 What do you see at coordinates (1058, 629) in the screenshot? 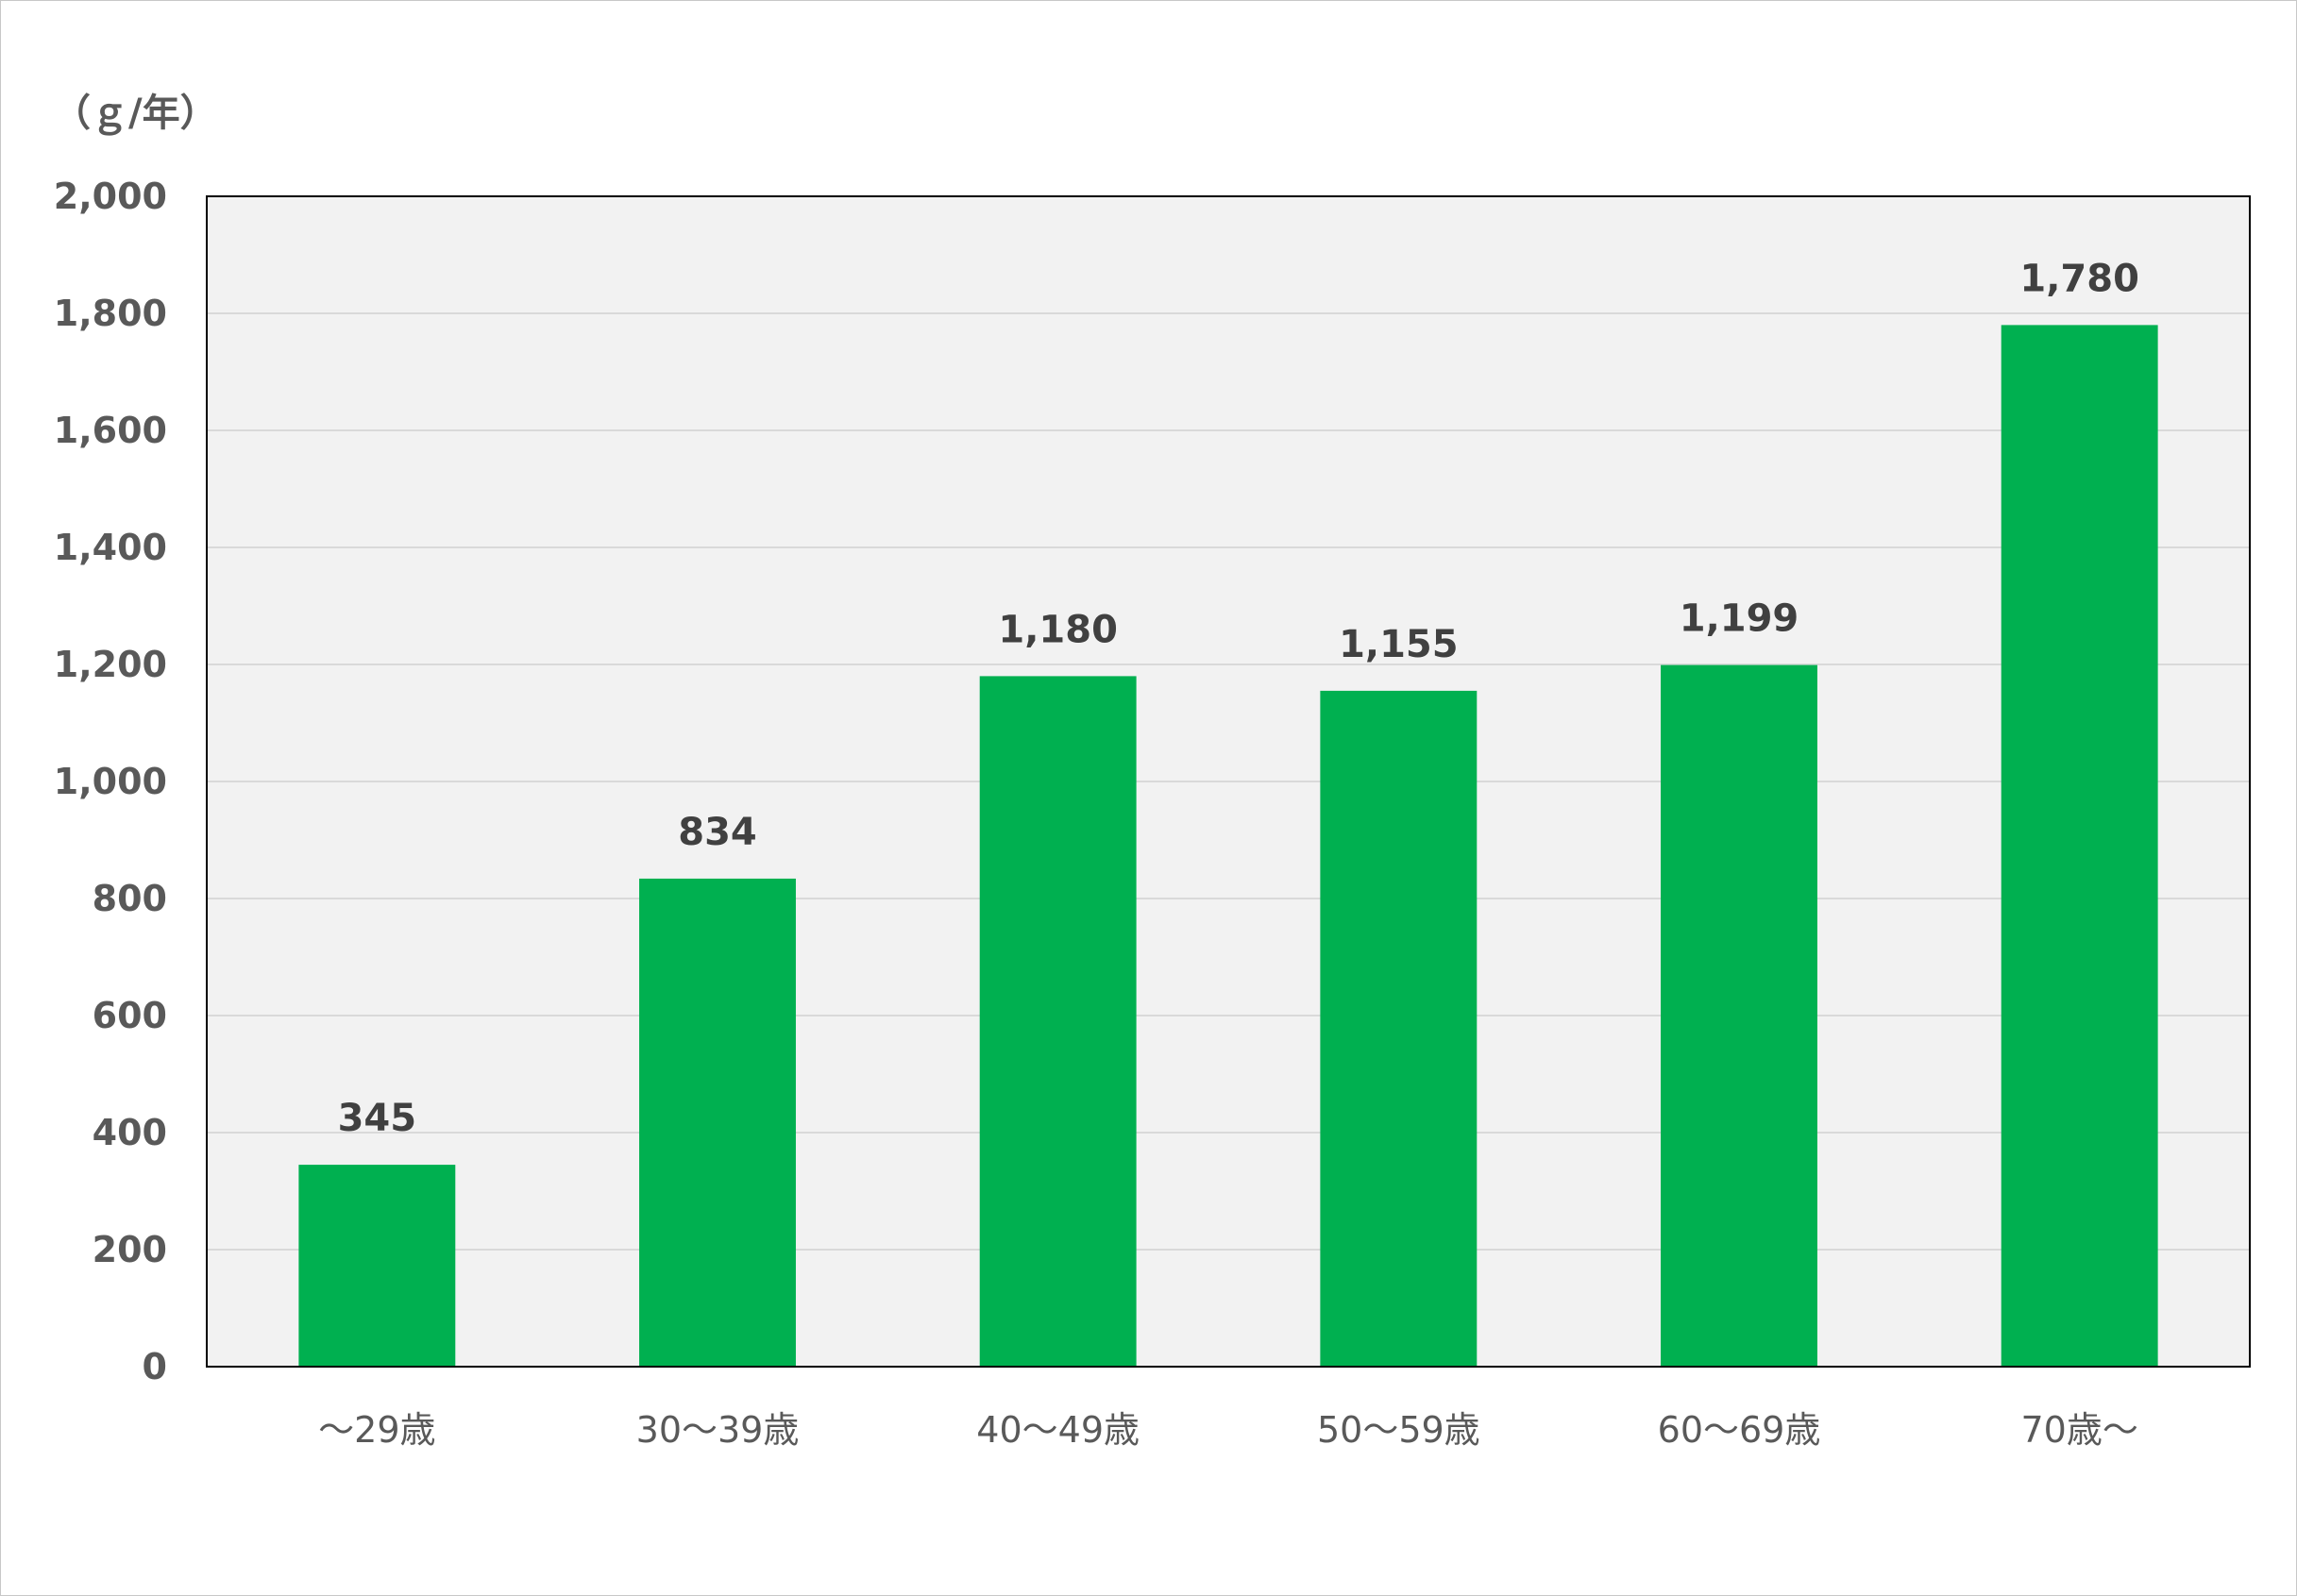
I see `data-label: 1,180` at bounding box center [1058, 629].